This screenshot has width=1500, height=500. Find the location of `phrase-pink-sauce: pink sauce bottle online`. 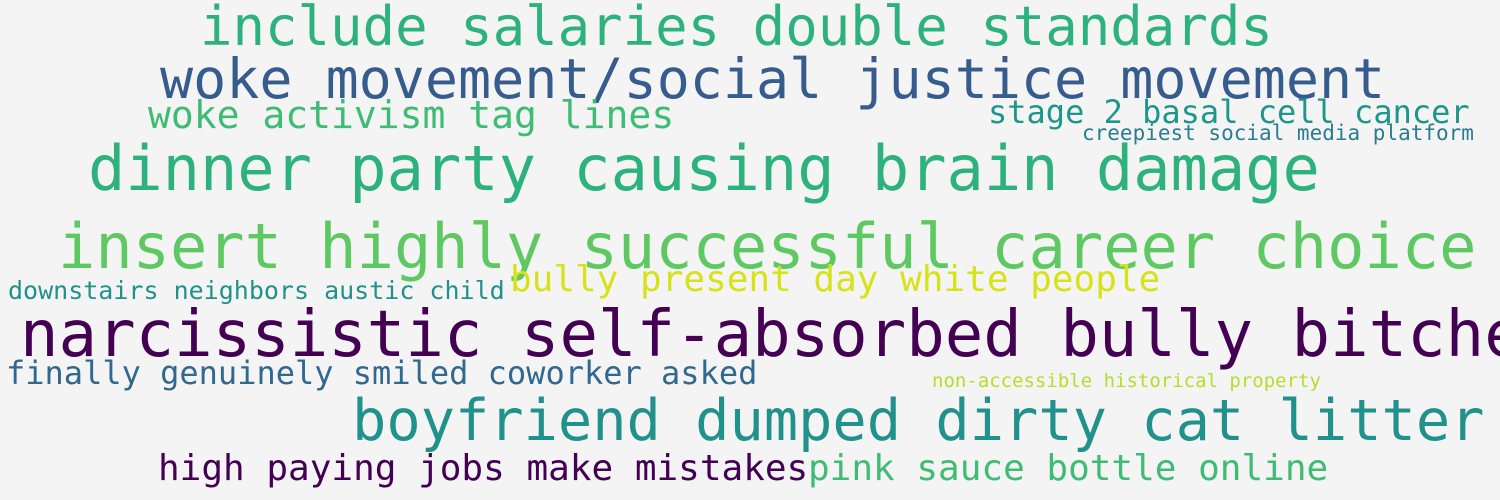

phrase-pink-sauce: pink sauce bottle online is located at coordinates (1068, 468).